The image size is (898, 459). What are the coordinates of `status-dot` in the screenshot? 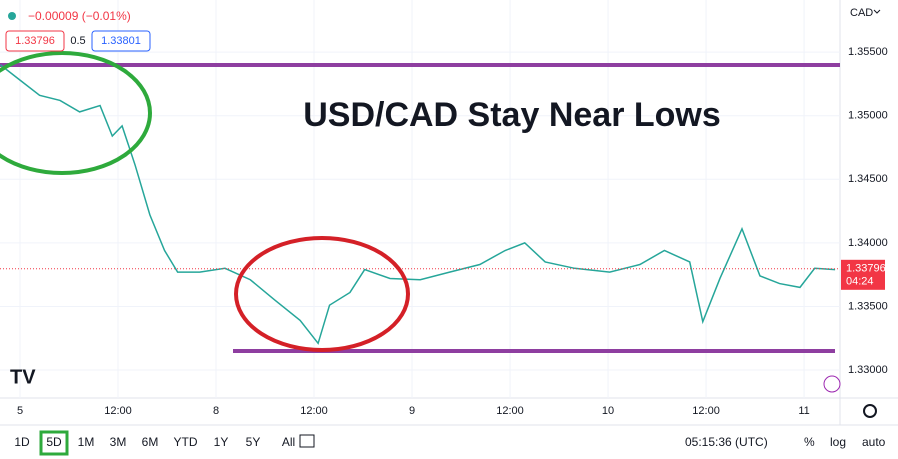 It's located at (12, 16).